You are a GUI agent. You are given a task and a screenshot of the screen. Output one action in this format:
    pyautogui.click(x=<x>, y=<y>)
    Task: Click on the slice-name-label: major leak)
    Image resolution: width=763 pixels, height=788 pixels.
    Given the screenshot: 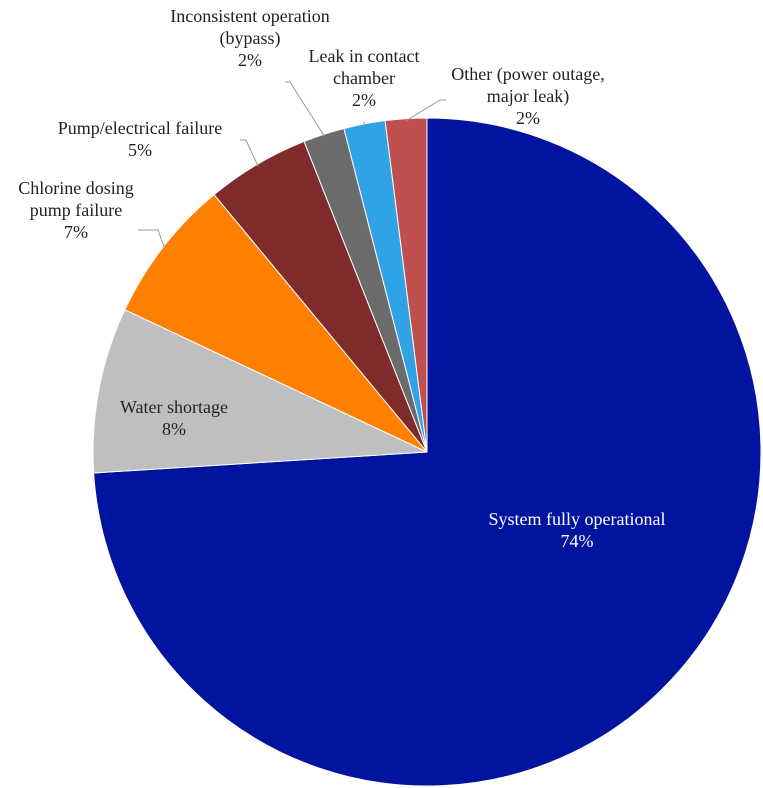 What is the action you would take?
    pyautogui.click(x=528, y=96)
    